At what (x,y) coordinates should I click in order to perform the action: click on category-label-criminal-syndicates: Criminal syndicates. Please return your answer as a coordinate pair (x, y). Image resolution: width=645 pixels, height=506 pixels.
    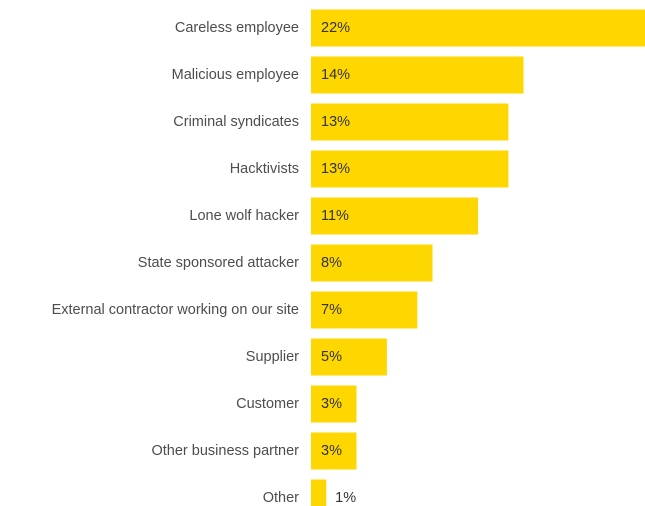
    Looking at the image, I should click on (236, 122).